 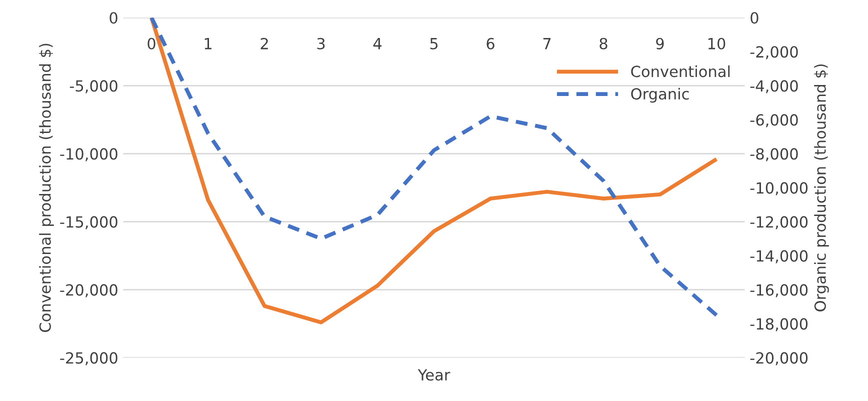 I want to click on y2-tick-label: -14,000, so click(x=779, y=257).